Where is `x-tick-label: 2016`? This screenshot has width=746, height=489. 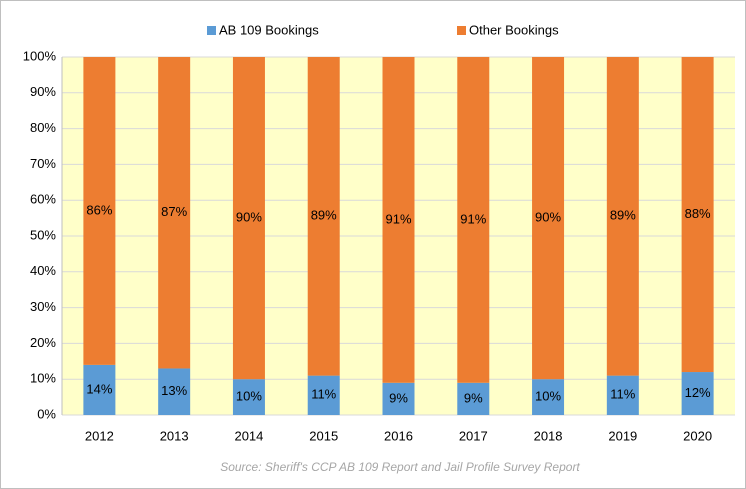
x-tick-label: 2016 is located at coordinates (398, 435).